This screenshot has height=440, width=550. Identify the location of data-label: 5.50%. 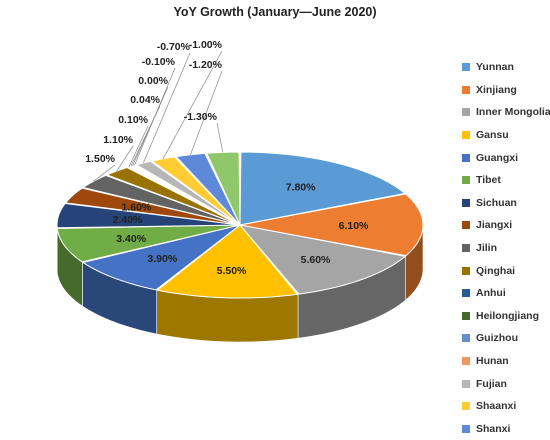
(232, 271).